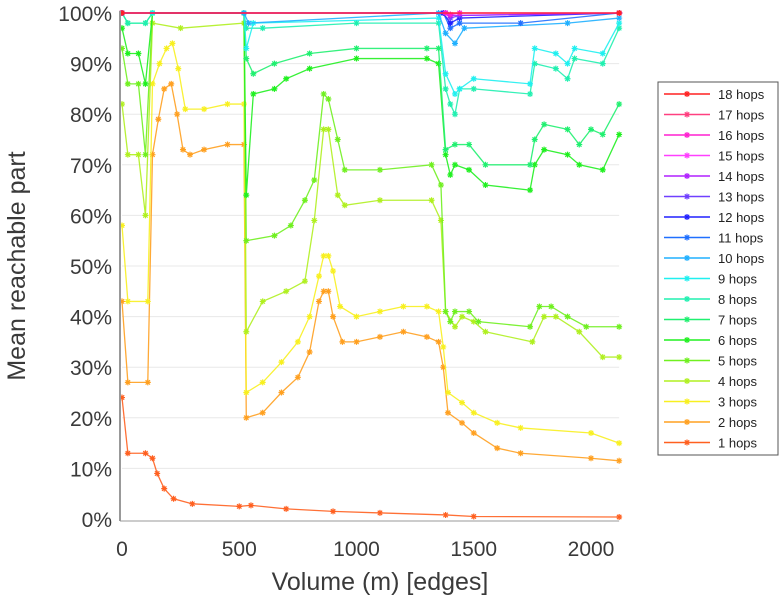  I want to click on legend-label: 3 hops, so click(738, 402).